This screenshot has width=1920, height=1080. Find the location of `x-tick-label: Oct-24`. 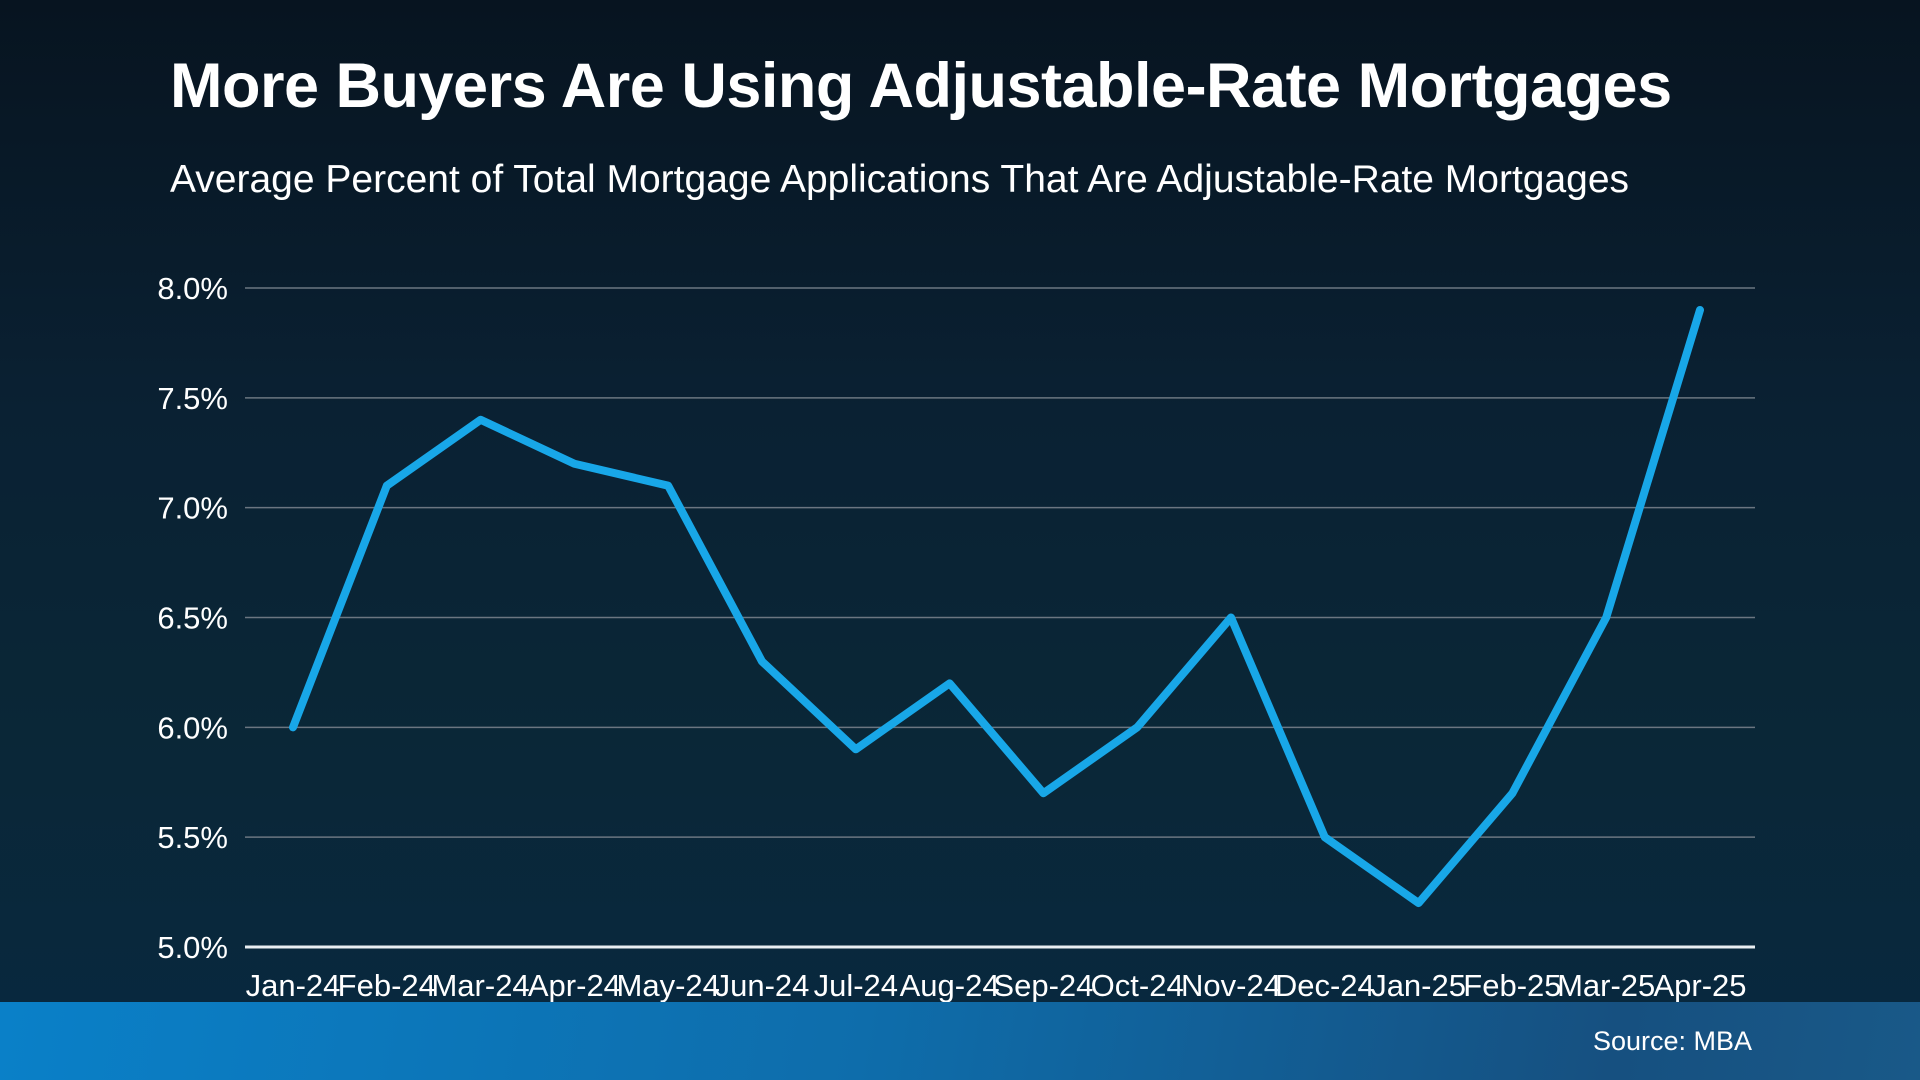

x-tick-label: Oct-24 is located at coordinates (1137, 985).